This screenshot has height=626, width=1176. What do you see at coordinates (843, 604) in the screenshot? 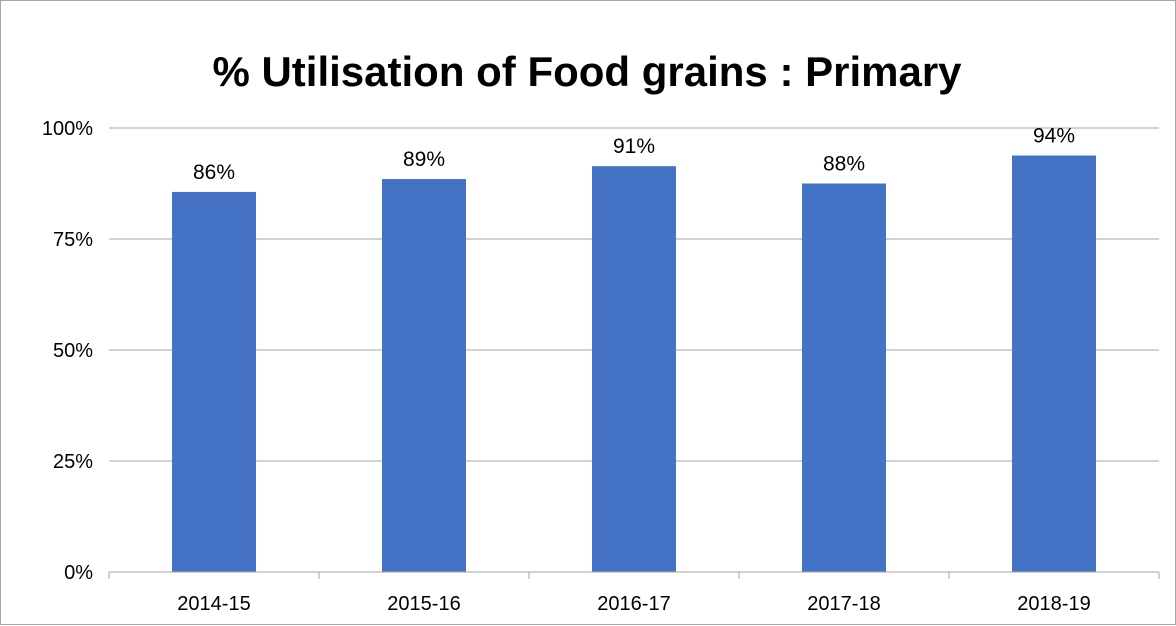
I see `x-tick-label: 2017-18` at bounding box center [843, 604].